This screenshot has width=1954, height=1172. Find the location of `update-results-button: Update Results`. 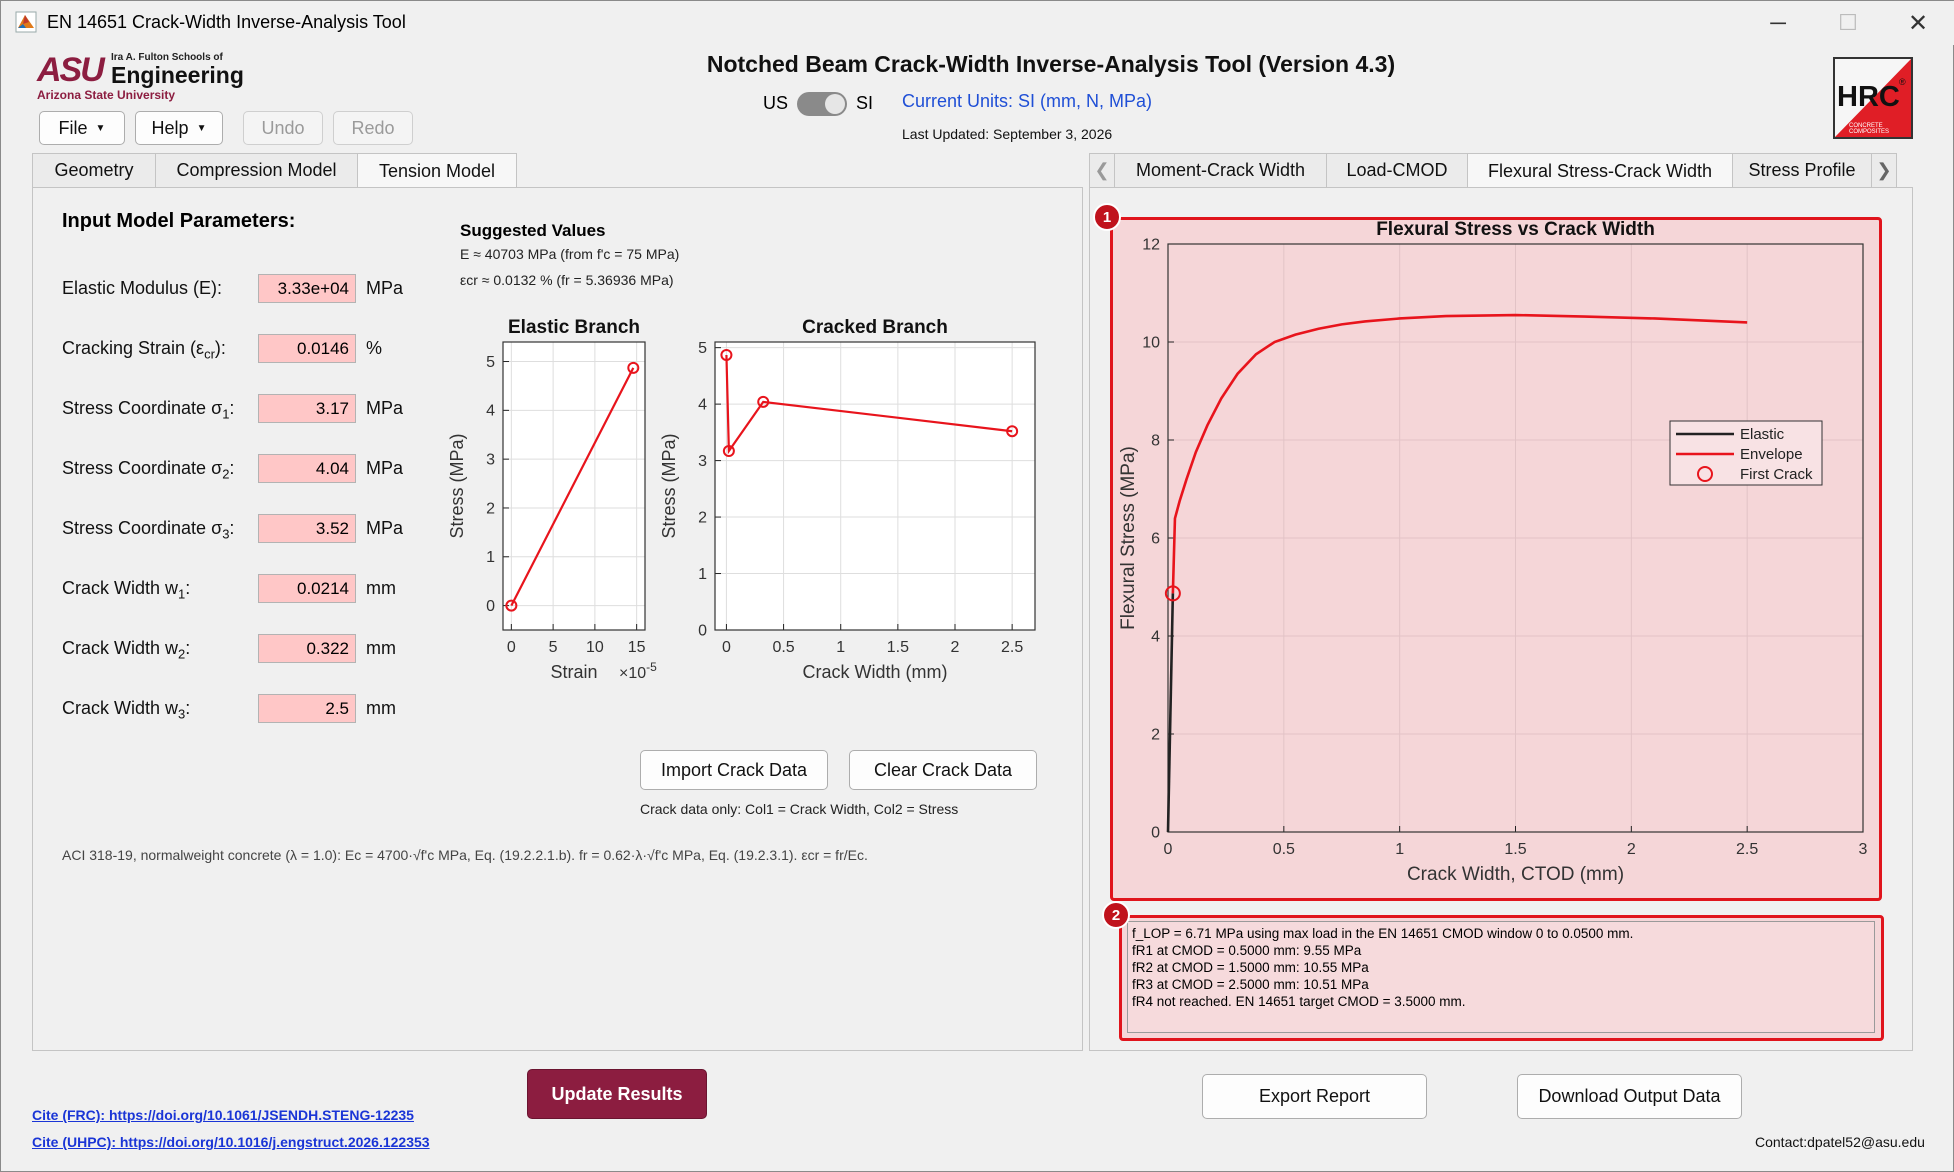

update-results-button: Update Results is located at coordinates (617, 1094).